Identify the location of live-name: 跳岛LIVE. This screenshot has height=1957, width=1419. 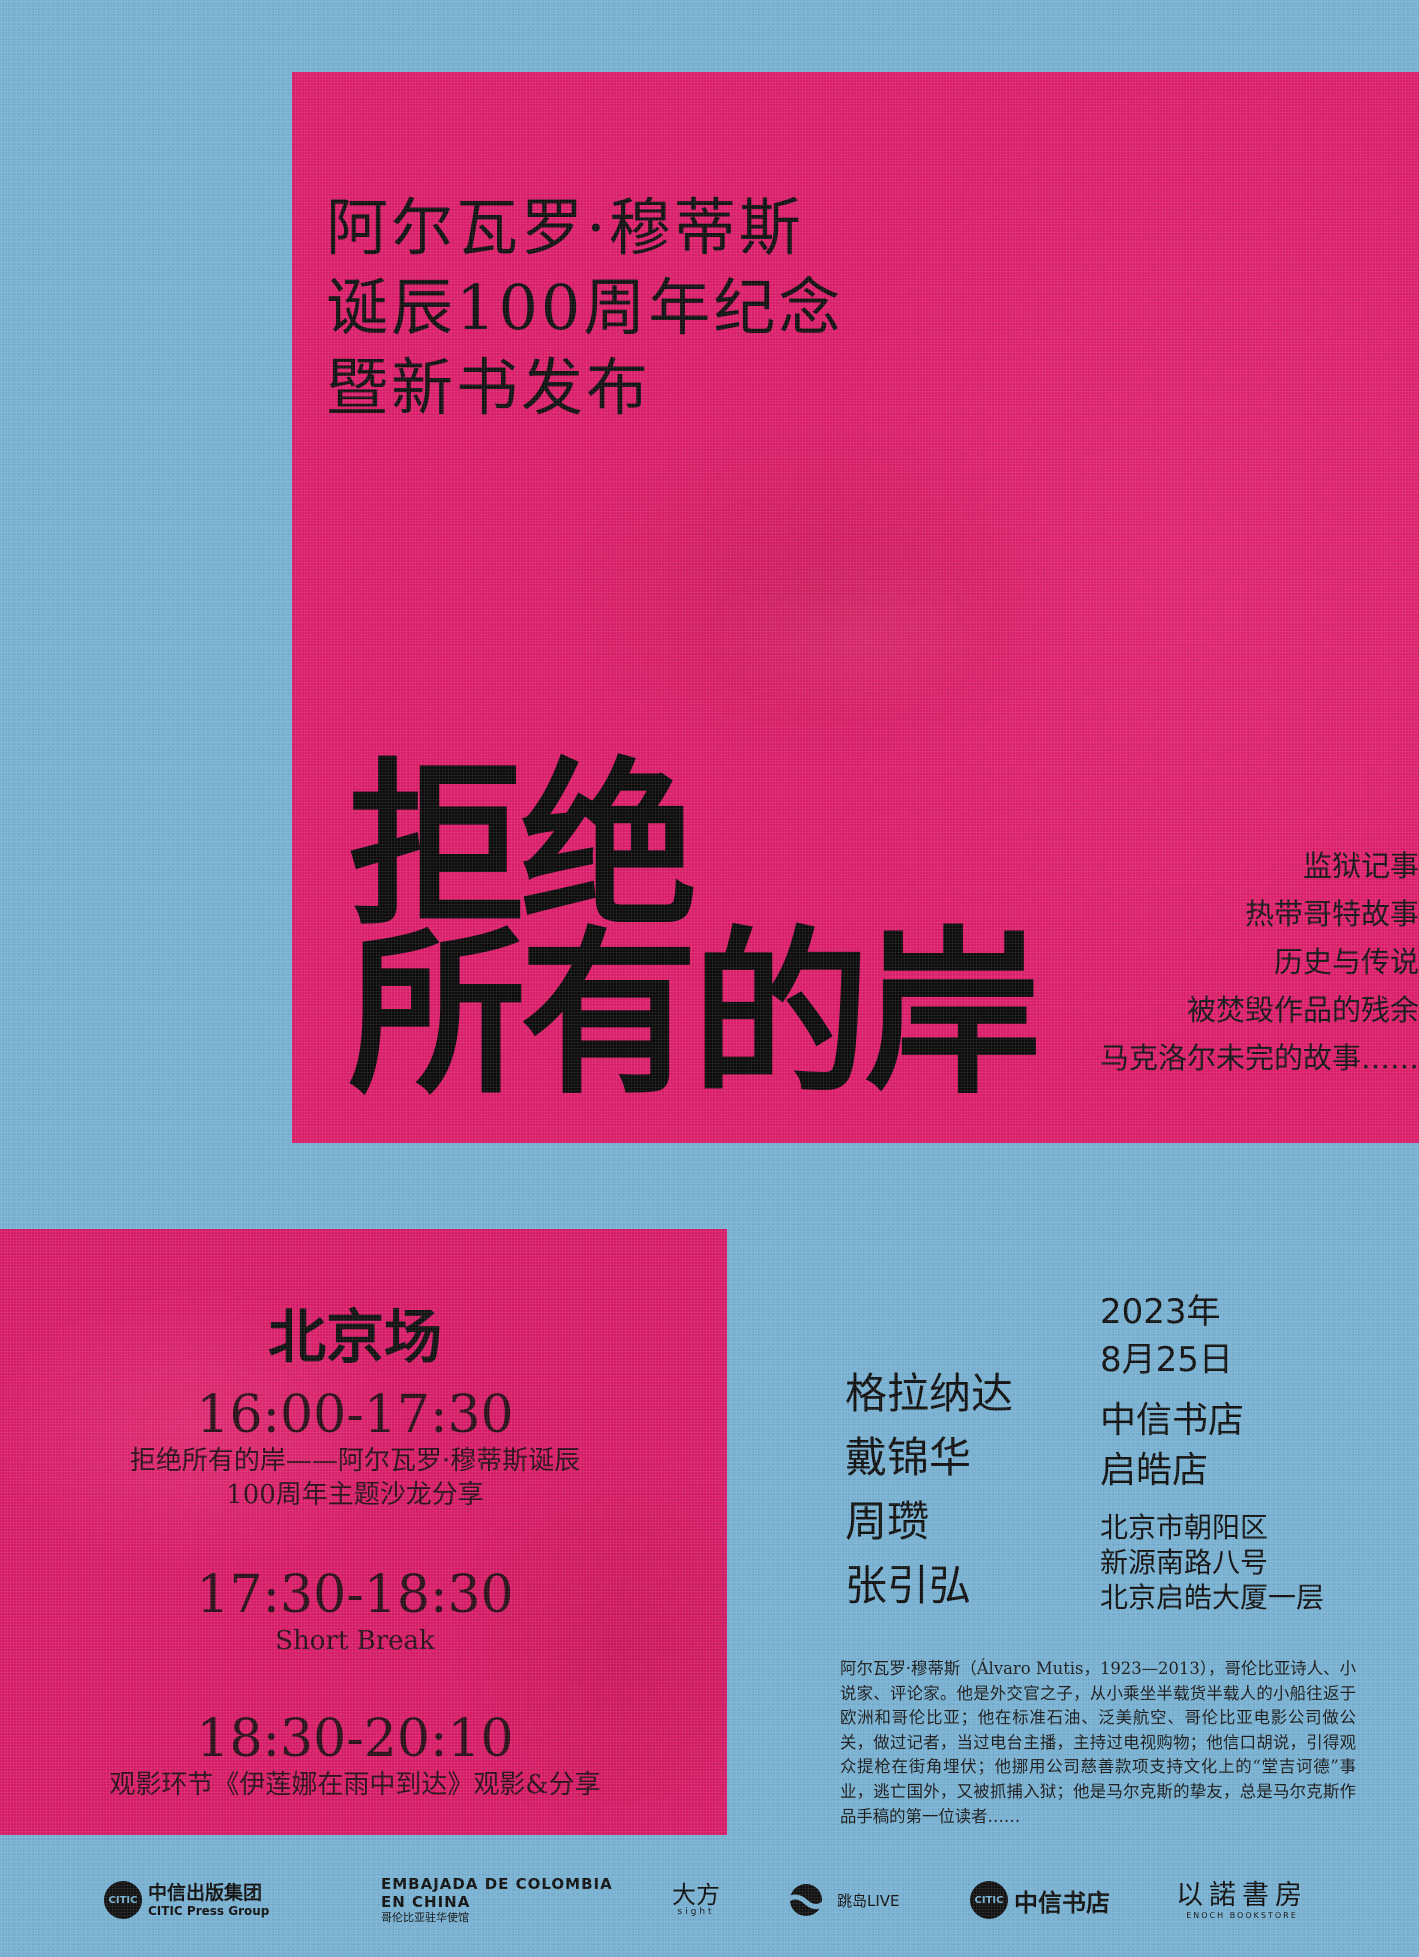
(868, 1900).